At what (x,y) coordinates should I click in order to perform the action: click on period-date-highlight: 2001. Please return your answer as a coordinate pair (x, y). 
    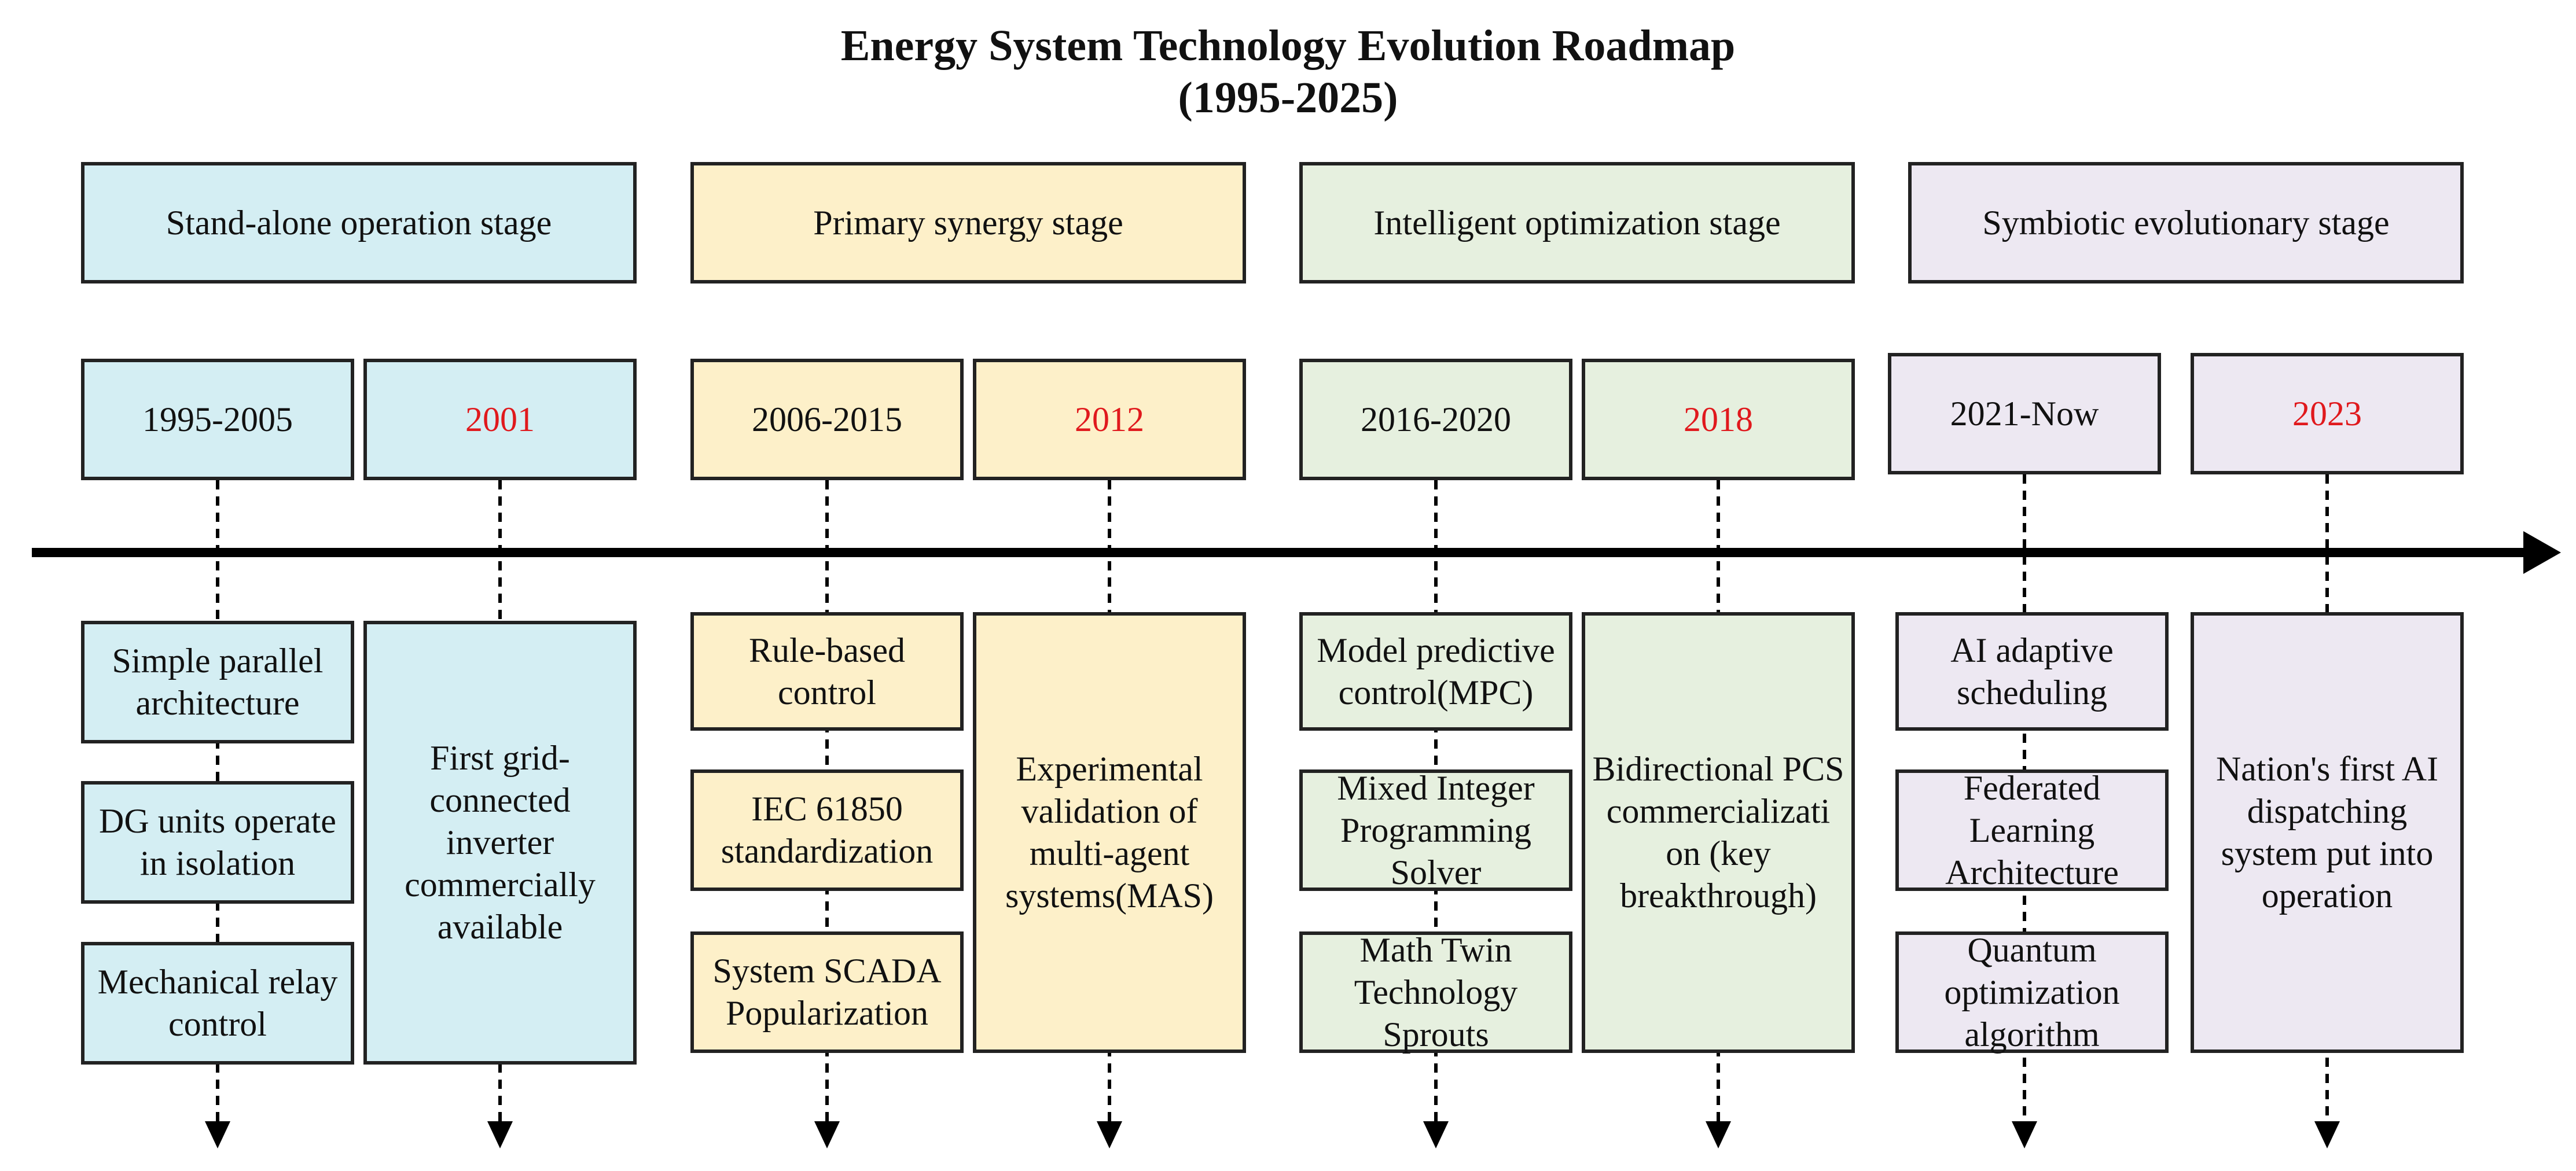
    Looking at the image, I should click on (500, 419).